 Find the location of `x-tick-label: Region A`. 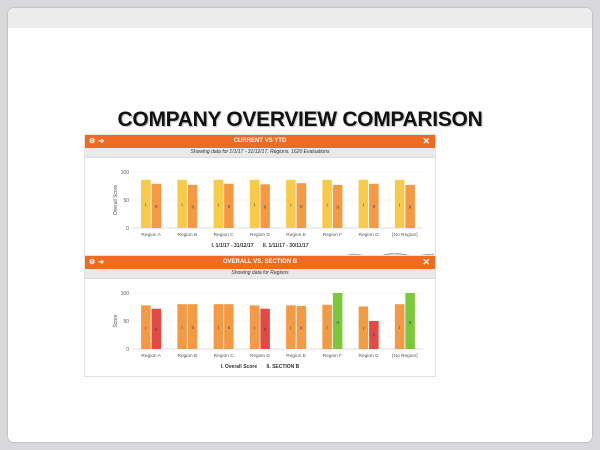

x-tick-label: Region A is located at coordinates (151, 356).